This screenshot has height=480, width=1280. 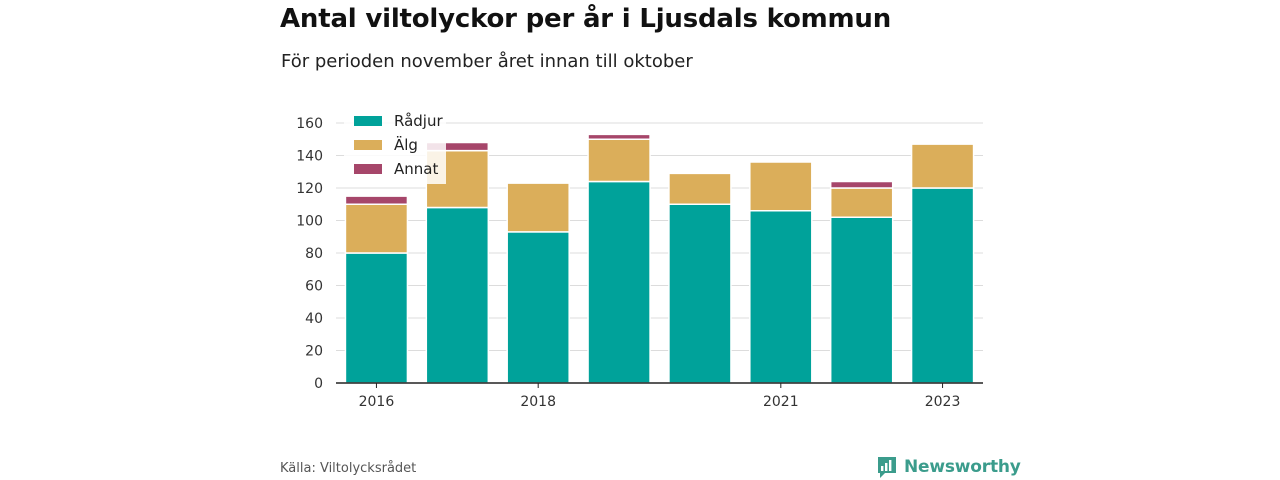 I want to click on x-axis-ticks: 2016 2018 2021 2023, so click(x=660, y=396).